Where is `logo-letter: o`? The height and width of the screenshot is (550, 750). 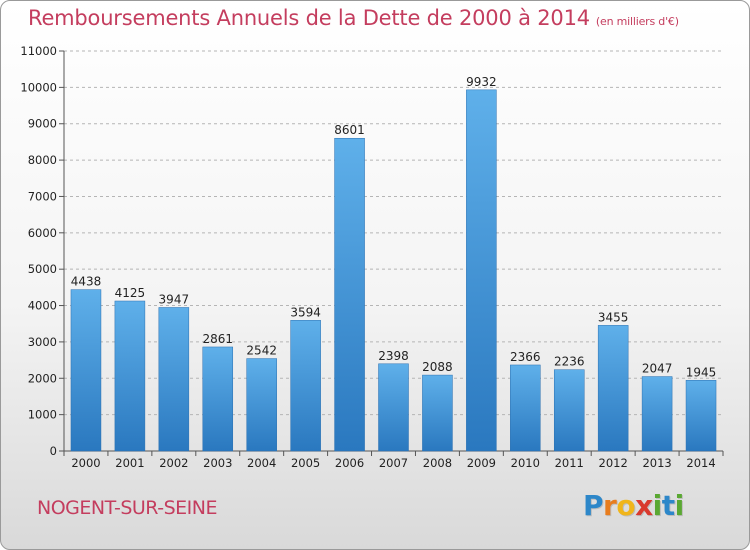
logo-letter: o is located at coordinates (626, 505).